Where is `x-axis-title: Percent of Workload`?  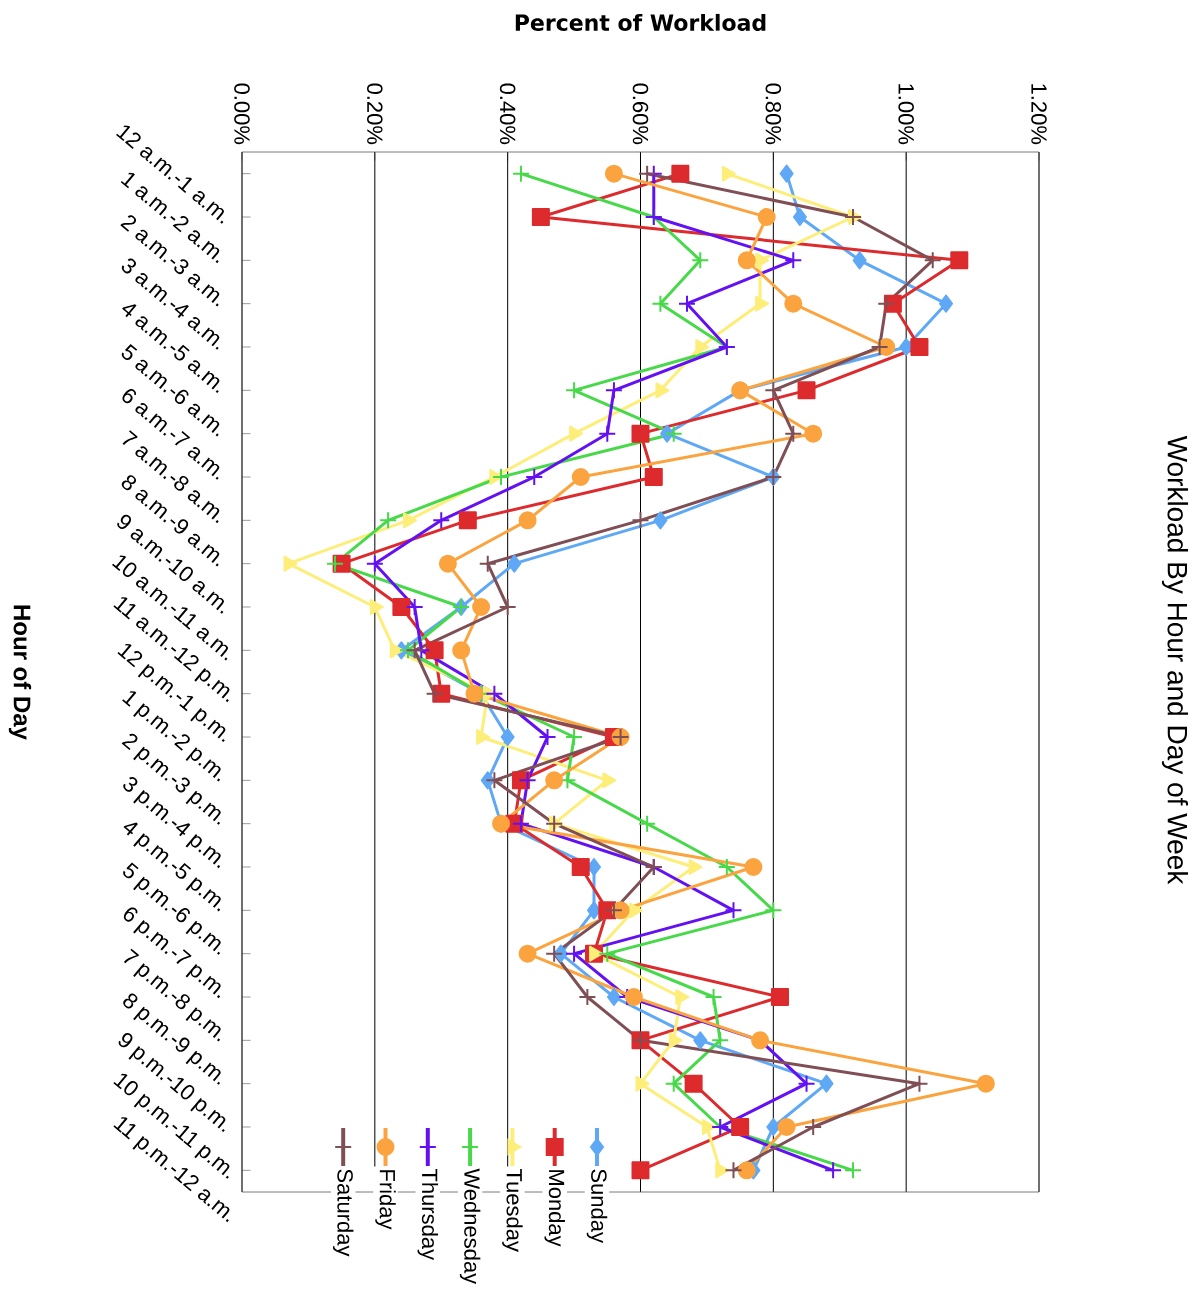
x-axis-title: Percent of Workload is located at coordinates (640, 22).